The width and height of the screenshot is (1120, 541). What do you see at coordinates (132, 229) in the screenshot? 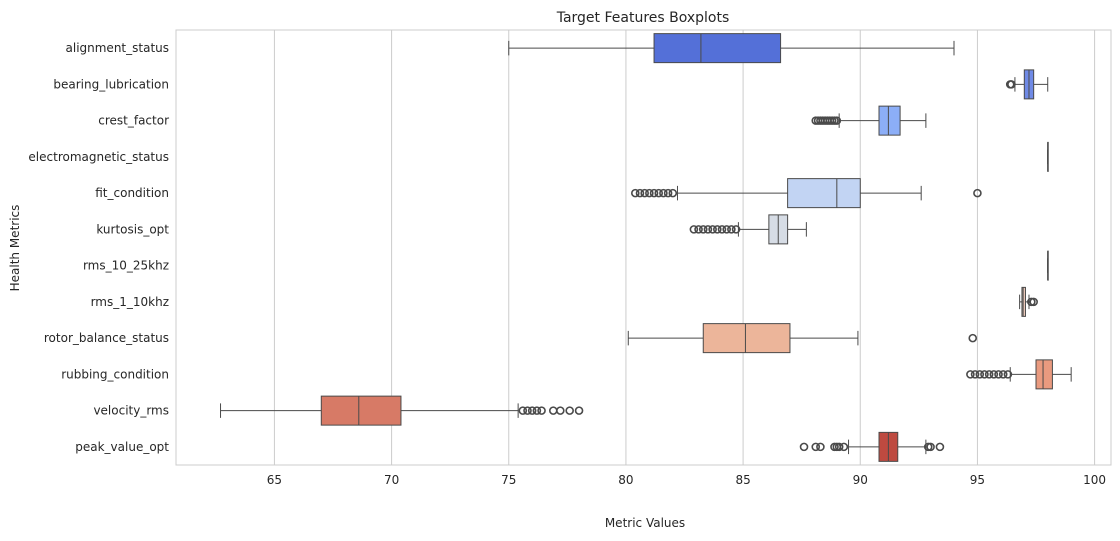
I see `y-tick-label: kurtosis_opt` at bounding box center [132, 229].